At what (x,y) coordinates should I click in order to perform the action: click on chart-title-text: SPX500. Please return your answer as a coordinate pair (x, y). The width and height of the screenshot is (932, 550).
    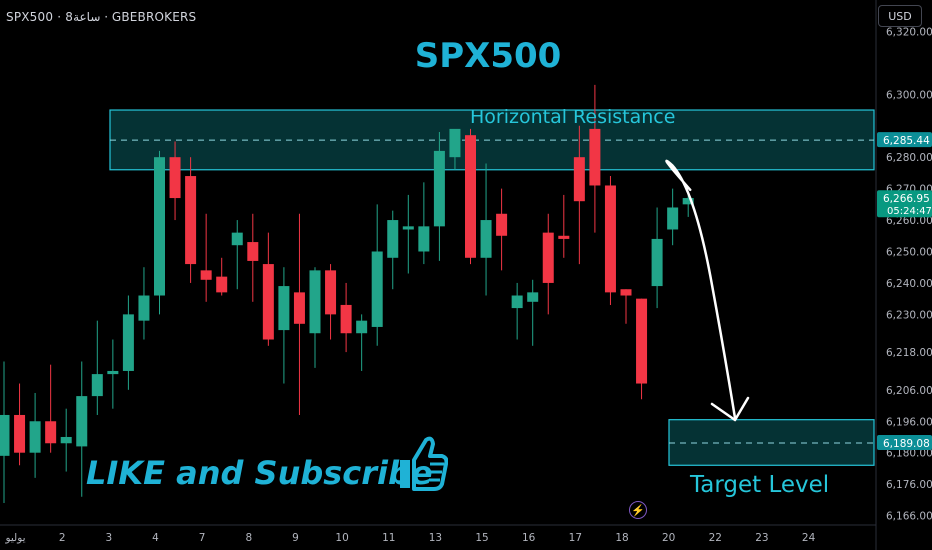
    Looking at the image, I should click on (488, 56).